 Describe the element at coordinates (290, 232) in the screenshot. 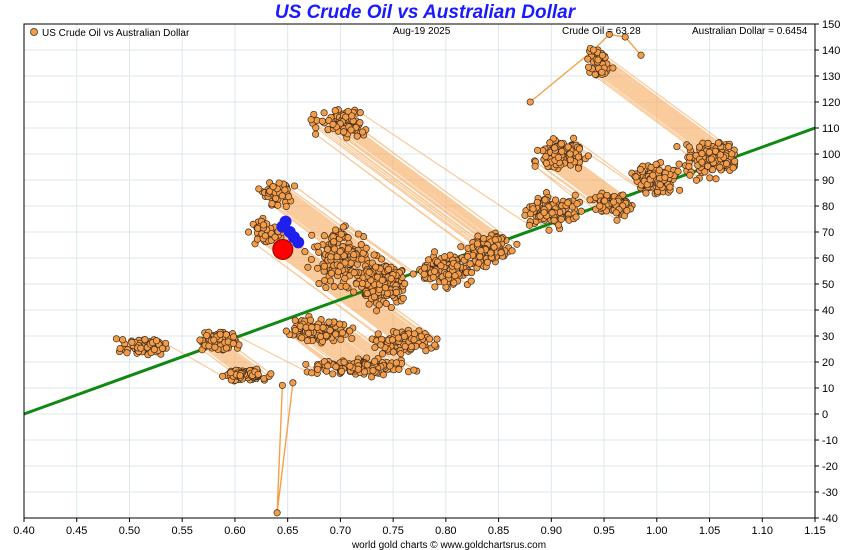

I see `recent-points` at that location.